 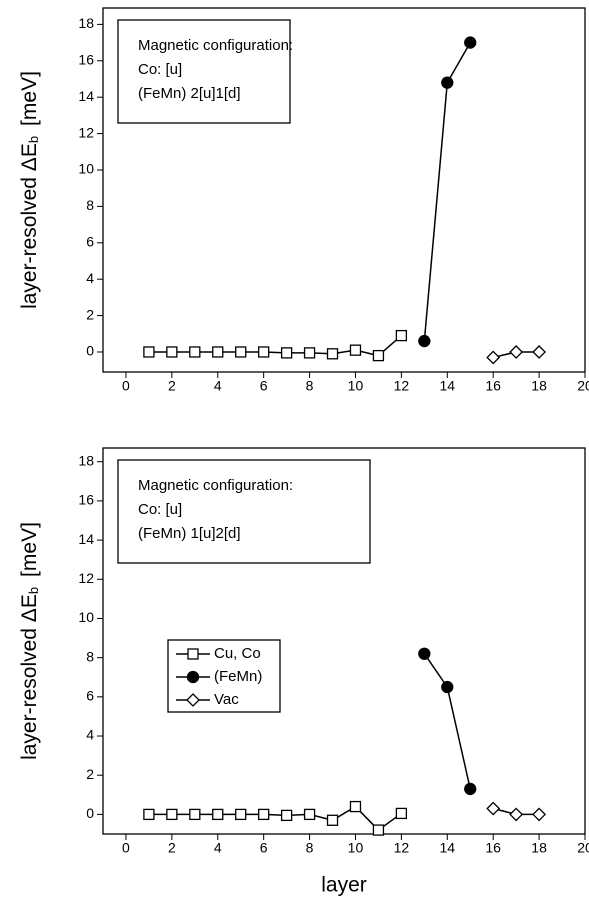 I want to click on annotation-text: (FeMn) 1[u]2[d], so click(x=189, y=533).